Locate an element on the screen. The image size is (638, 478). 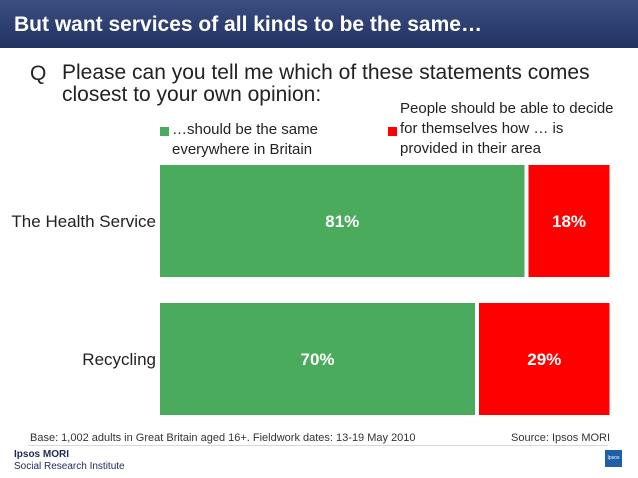
legend-swatch-decide is located at coordinates (392, 131).